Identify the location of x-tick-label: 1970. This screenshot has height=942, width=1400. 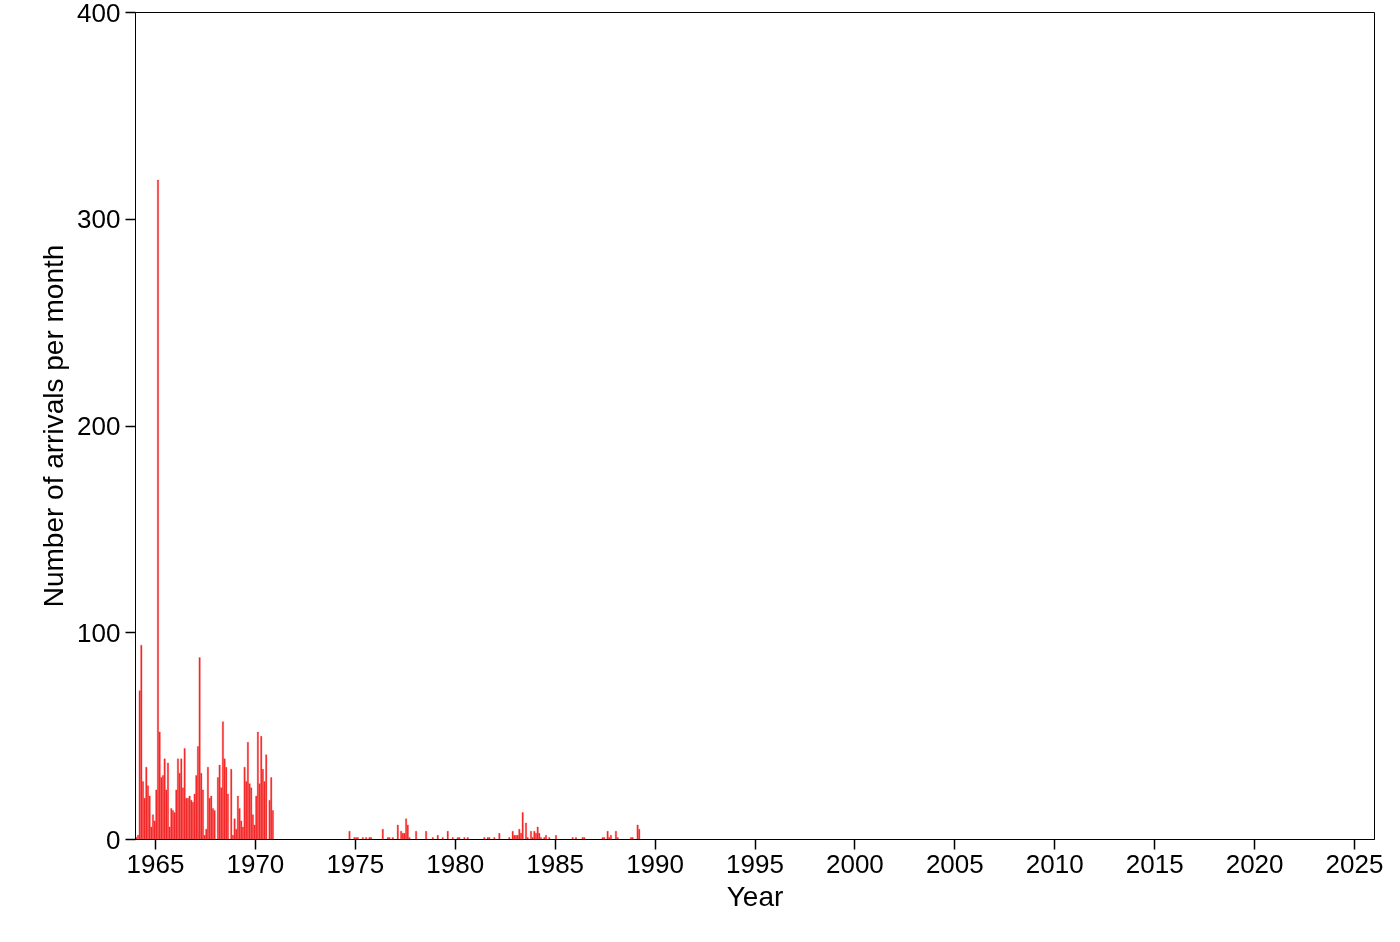
(255, 863).